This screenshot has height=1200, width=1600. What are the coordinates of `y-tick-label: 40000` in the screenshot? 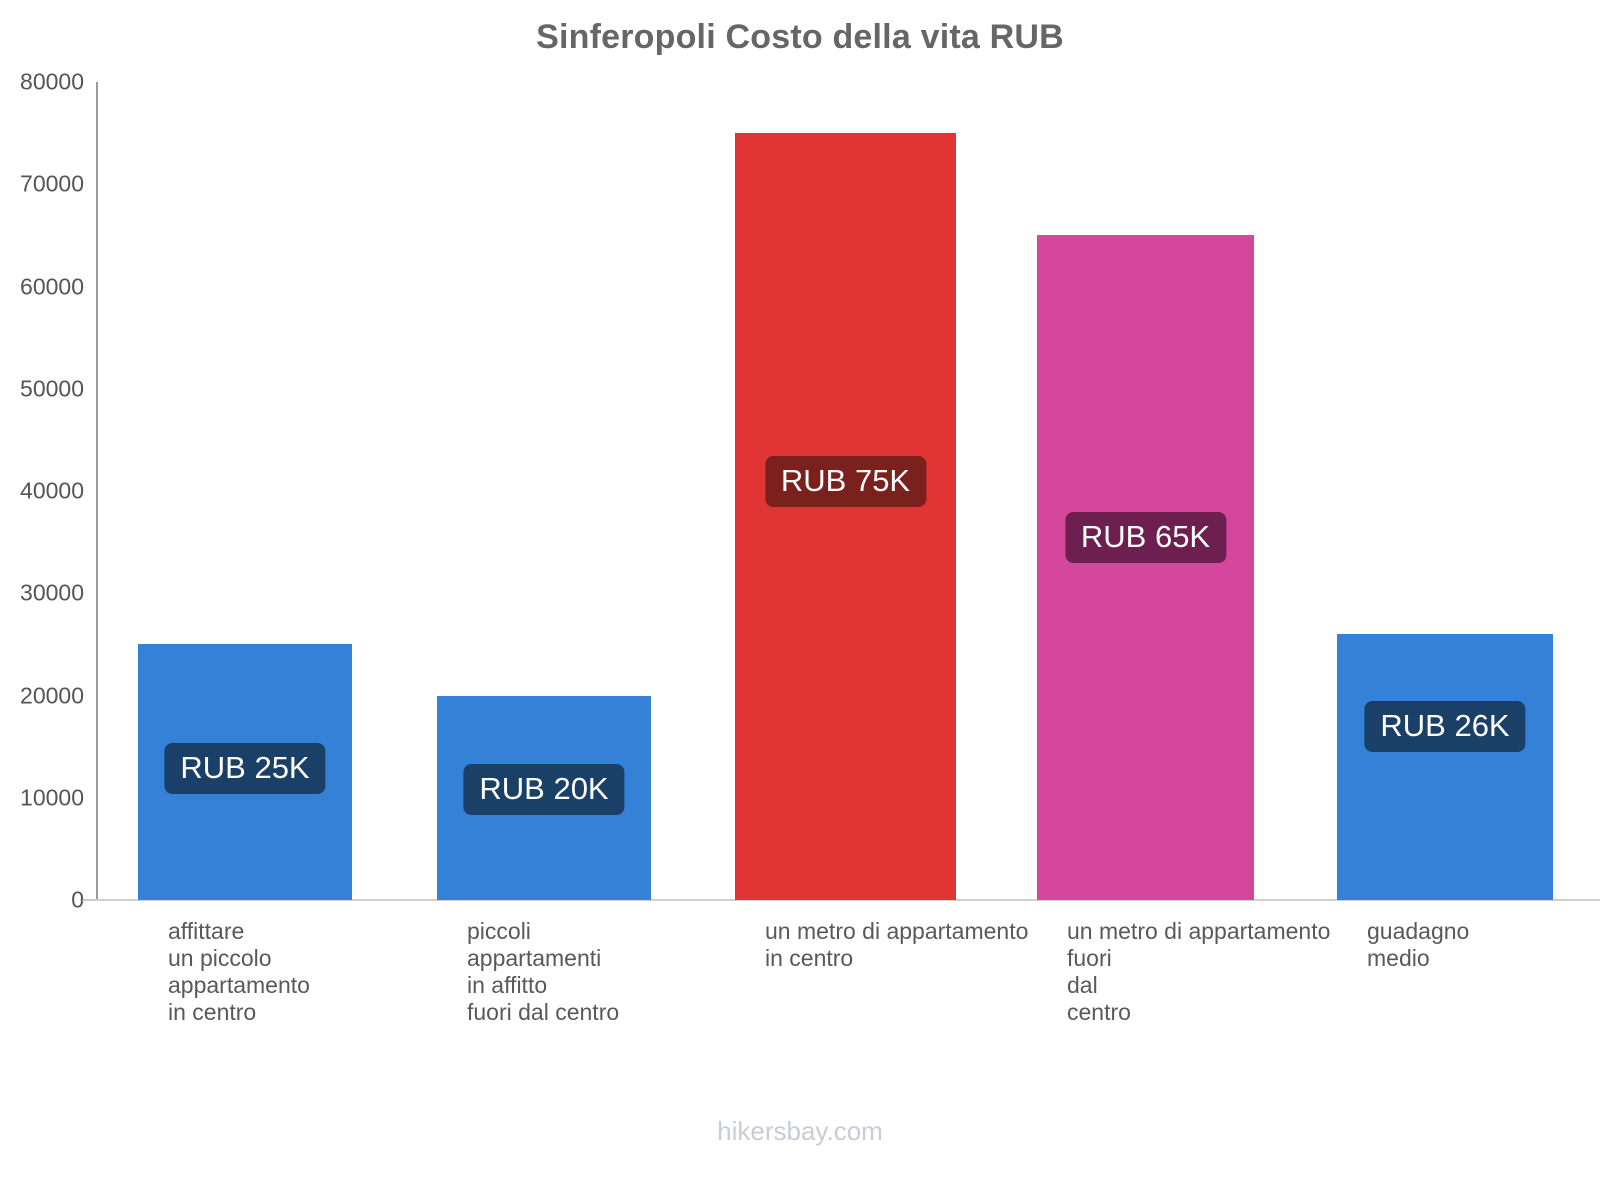 It's located at (52, 490).